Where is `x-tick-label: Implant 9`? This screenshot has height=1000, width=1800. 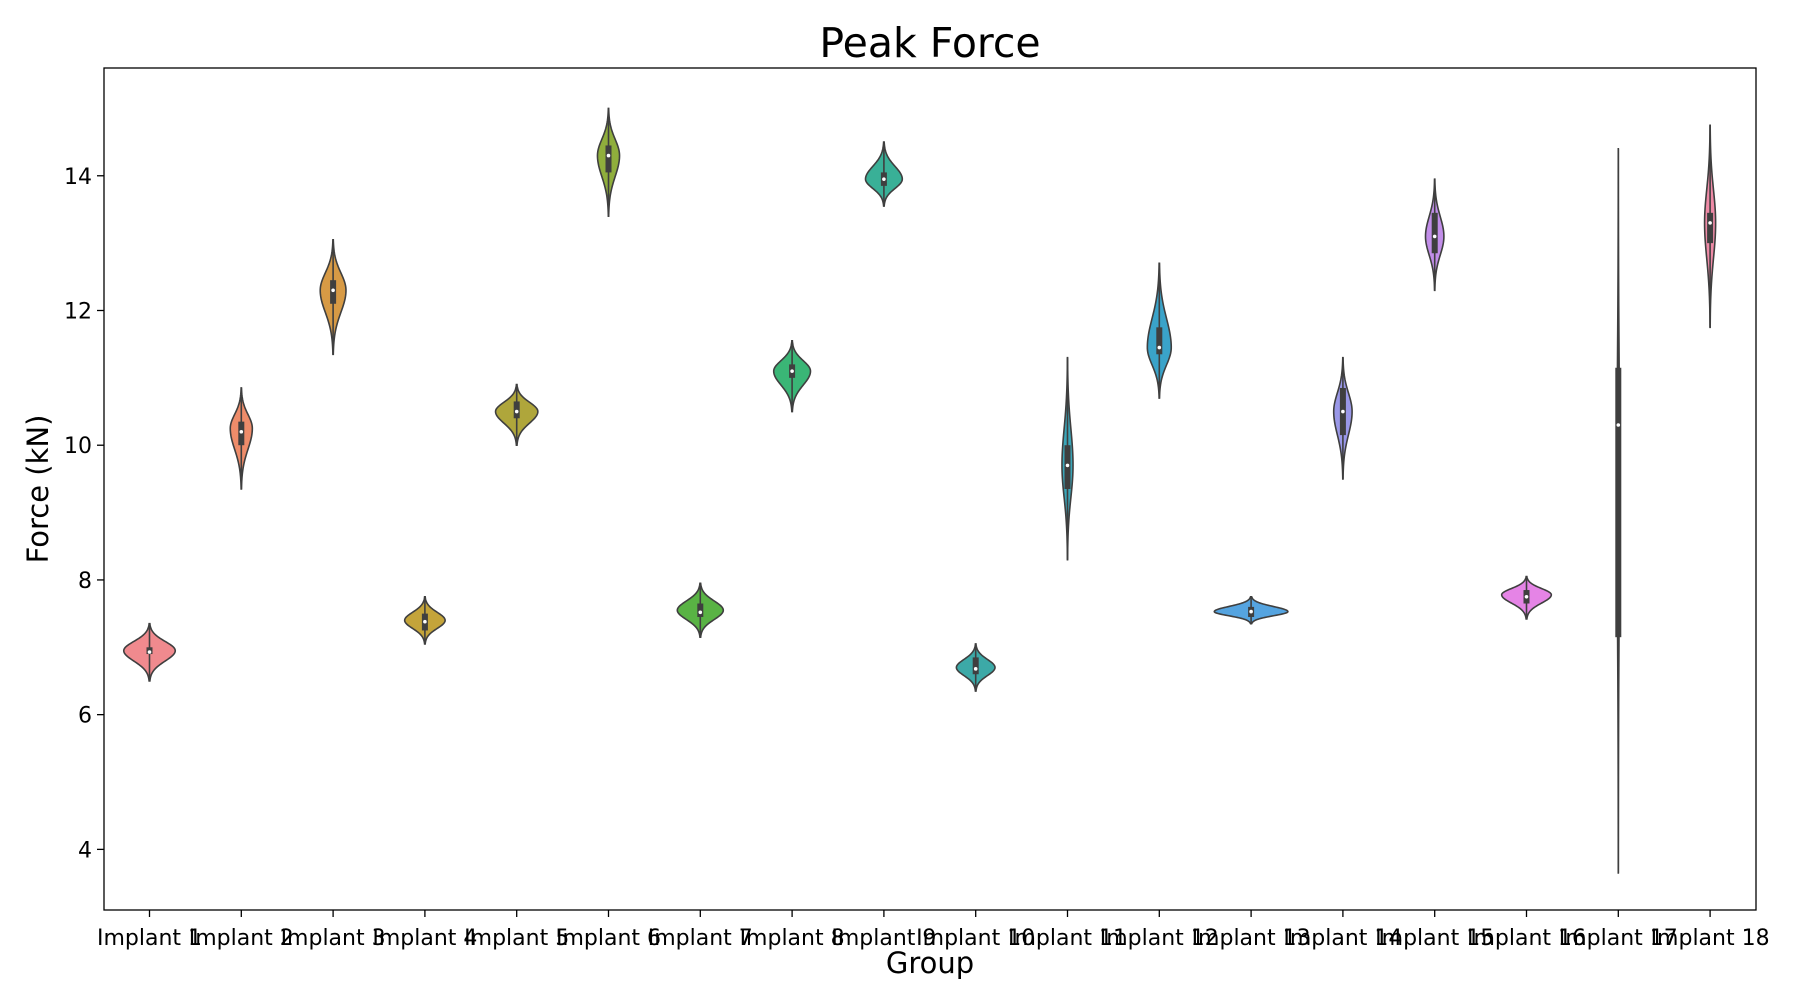 x-tick-label: Implant 9 is located at coordinates (883, 938).